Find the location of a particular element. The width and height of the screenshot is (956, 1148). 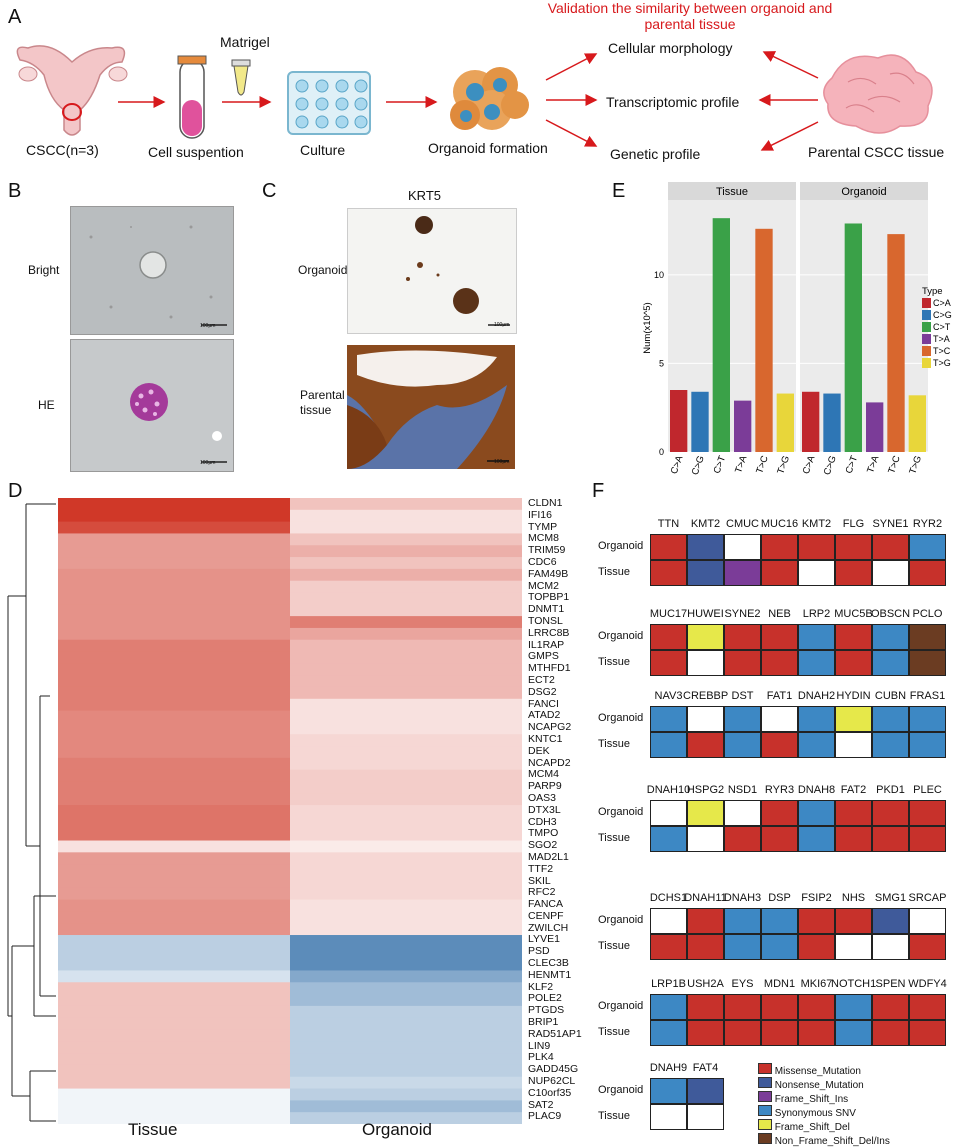

gene-label: BRIP1 is located at coordinates (543, 1022).